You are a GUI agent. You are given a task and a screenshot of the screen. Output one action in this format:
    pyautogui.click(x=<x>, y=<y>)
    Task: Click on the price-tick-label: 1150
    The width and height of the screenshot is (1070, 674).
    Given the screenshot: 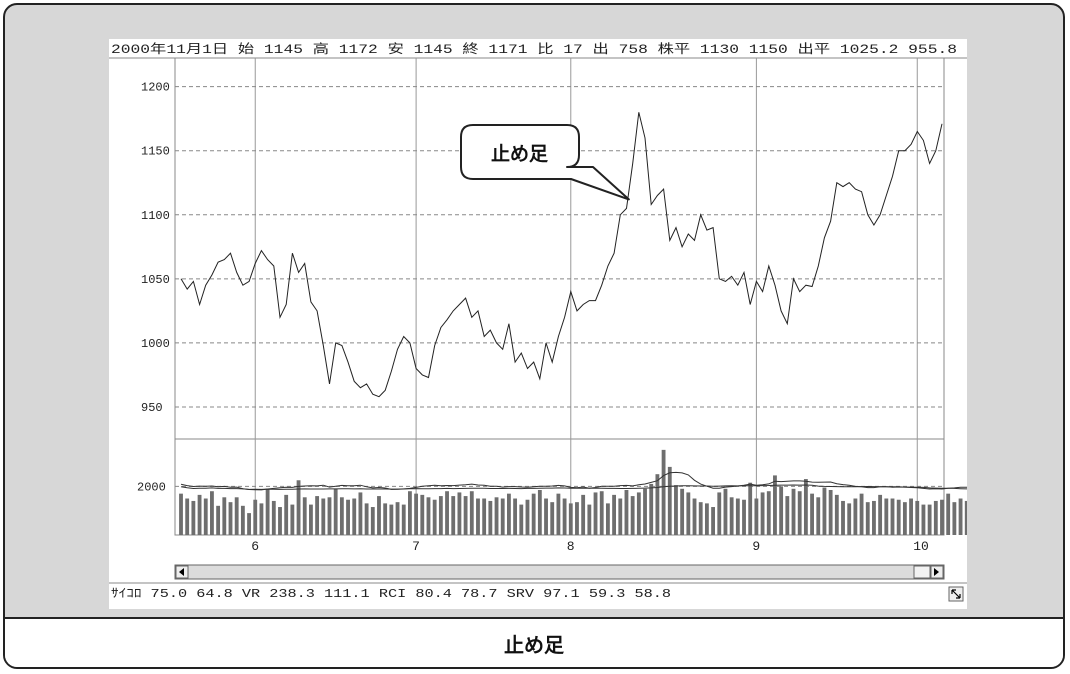 What is the action you would take?
    pyautogui.click(x=155, y=152)
    